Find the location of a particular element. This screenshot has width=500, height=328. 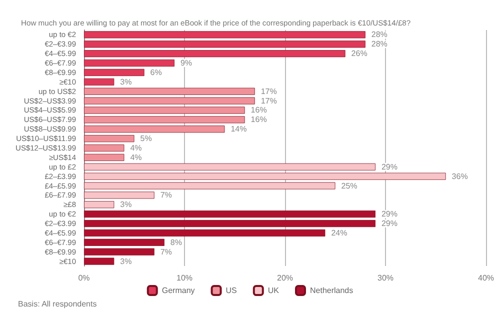

legend-label: Germany is located at coordinates (178, 290).